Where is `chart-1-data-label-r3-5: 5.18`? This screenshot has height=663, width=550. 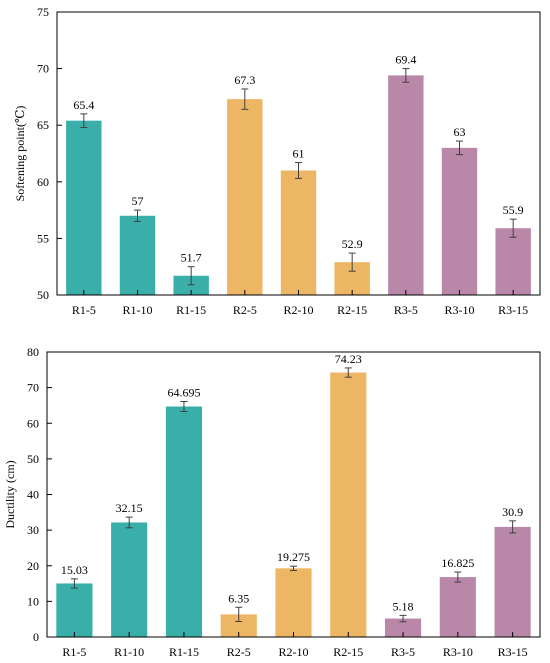
chart-1-data-label-r3-5: 5.18 is located at coordinates (403, 606).